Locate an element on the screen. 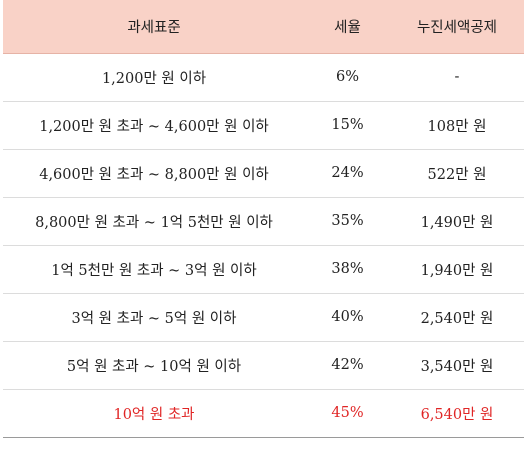  cell-deduction: 6,540만 원 is located at coordinates (457, 413).